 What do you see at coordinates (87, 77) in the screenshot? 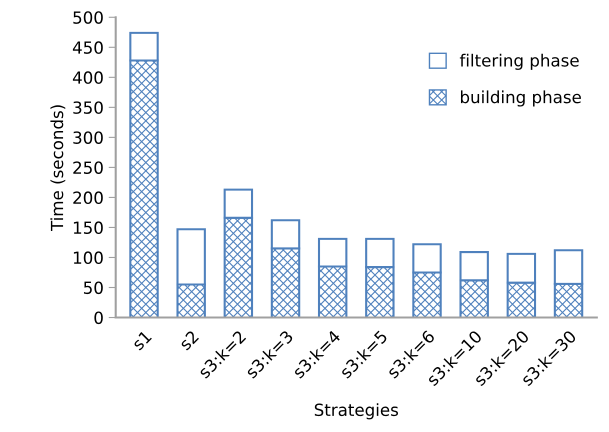
I see `y-tick-label: 400` at bounding box center [87, 77].